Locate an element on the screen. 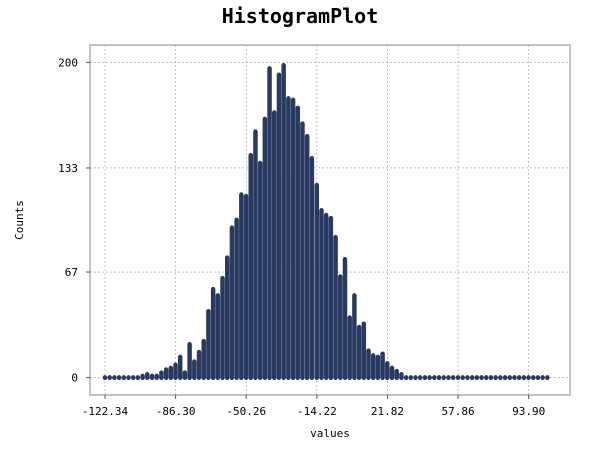  x-tick-label: -122.34 is located at coordinates (105, 411).